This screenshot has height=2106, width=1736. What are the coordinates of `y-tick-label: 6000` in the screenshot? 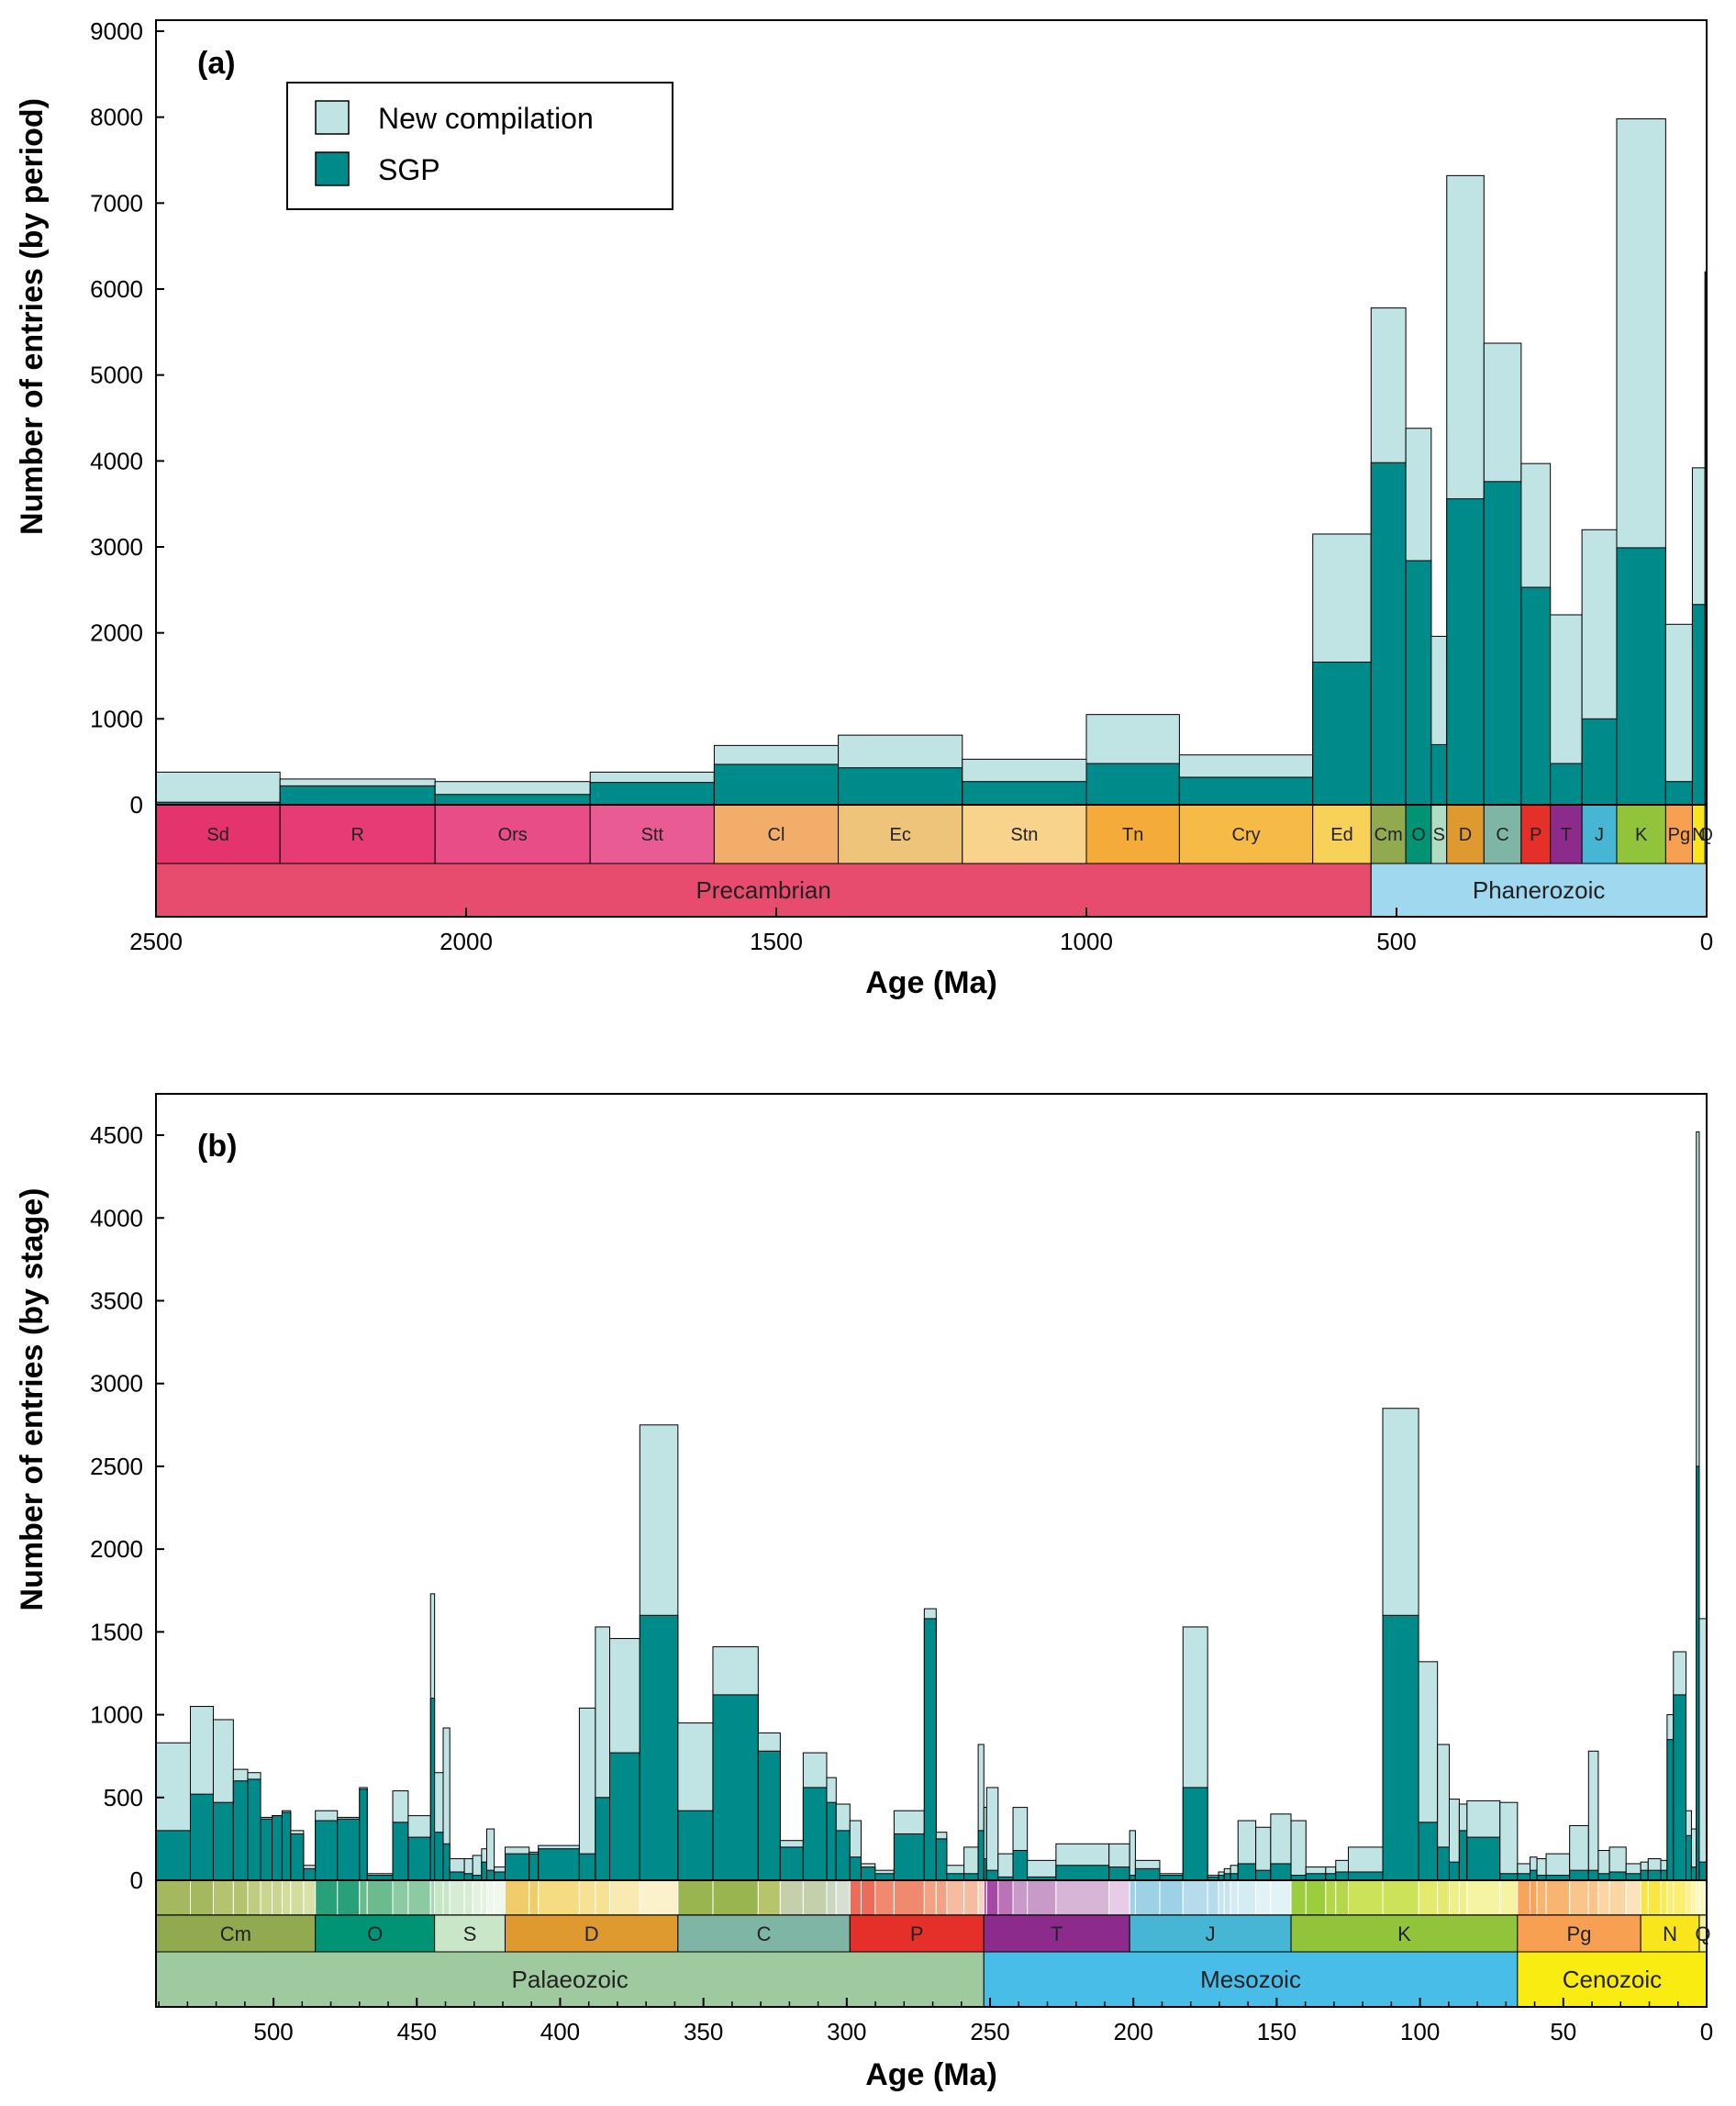 It's located at (116, 289).